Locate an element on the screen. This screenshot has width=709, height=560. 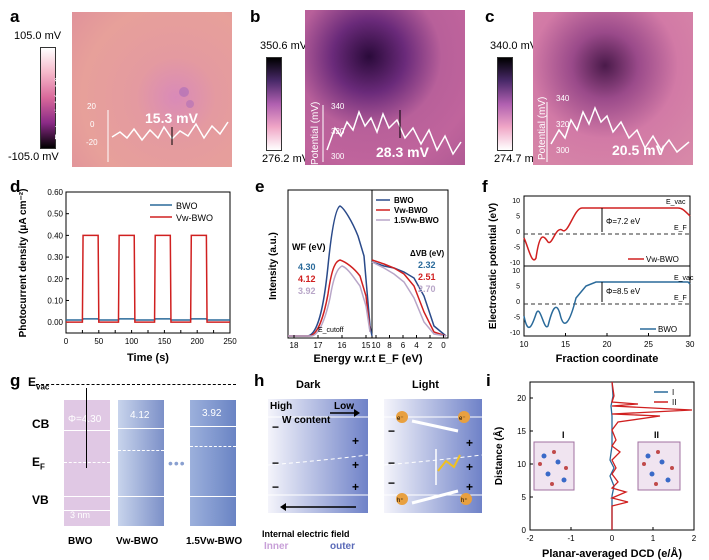
xtick-i-label: -2 is located at coordinates (530, 538).